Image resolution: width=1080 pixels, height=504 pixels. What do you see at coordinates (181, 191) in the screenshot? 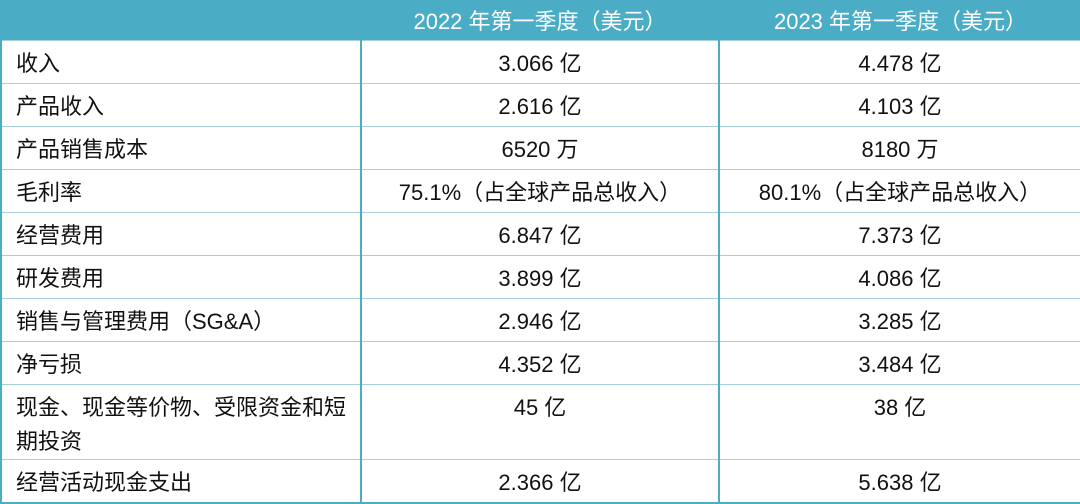
I see `row-label: 毛利率` at bounding box center [181, 191].